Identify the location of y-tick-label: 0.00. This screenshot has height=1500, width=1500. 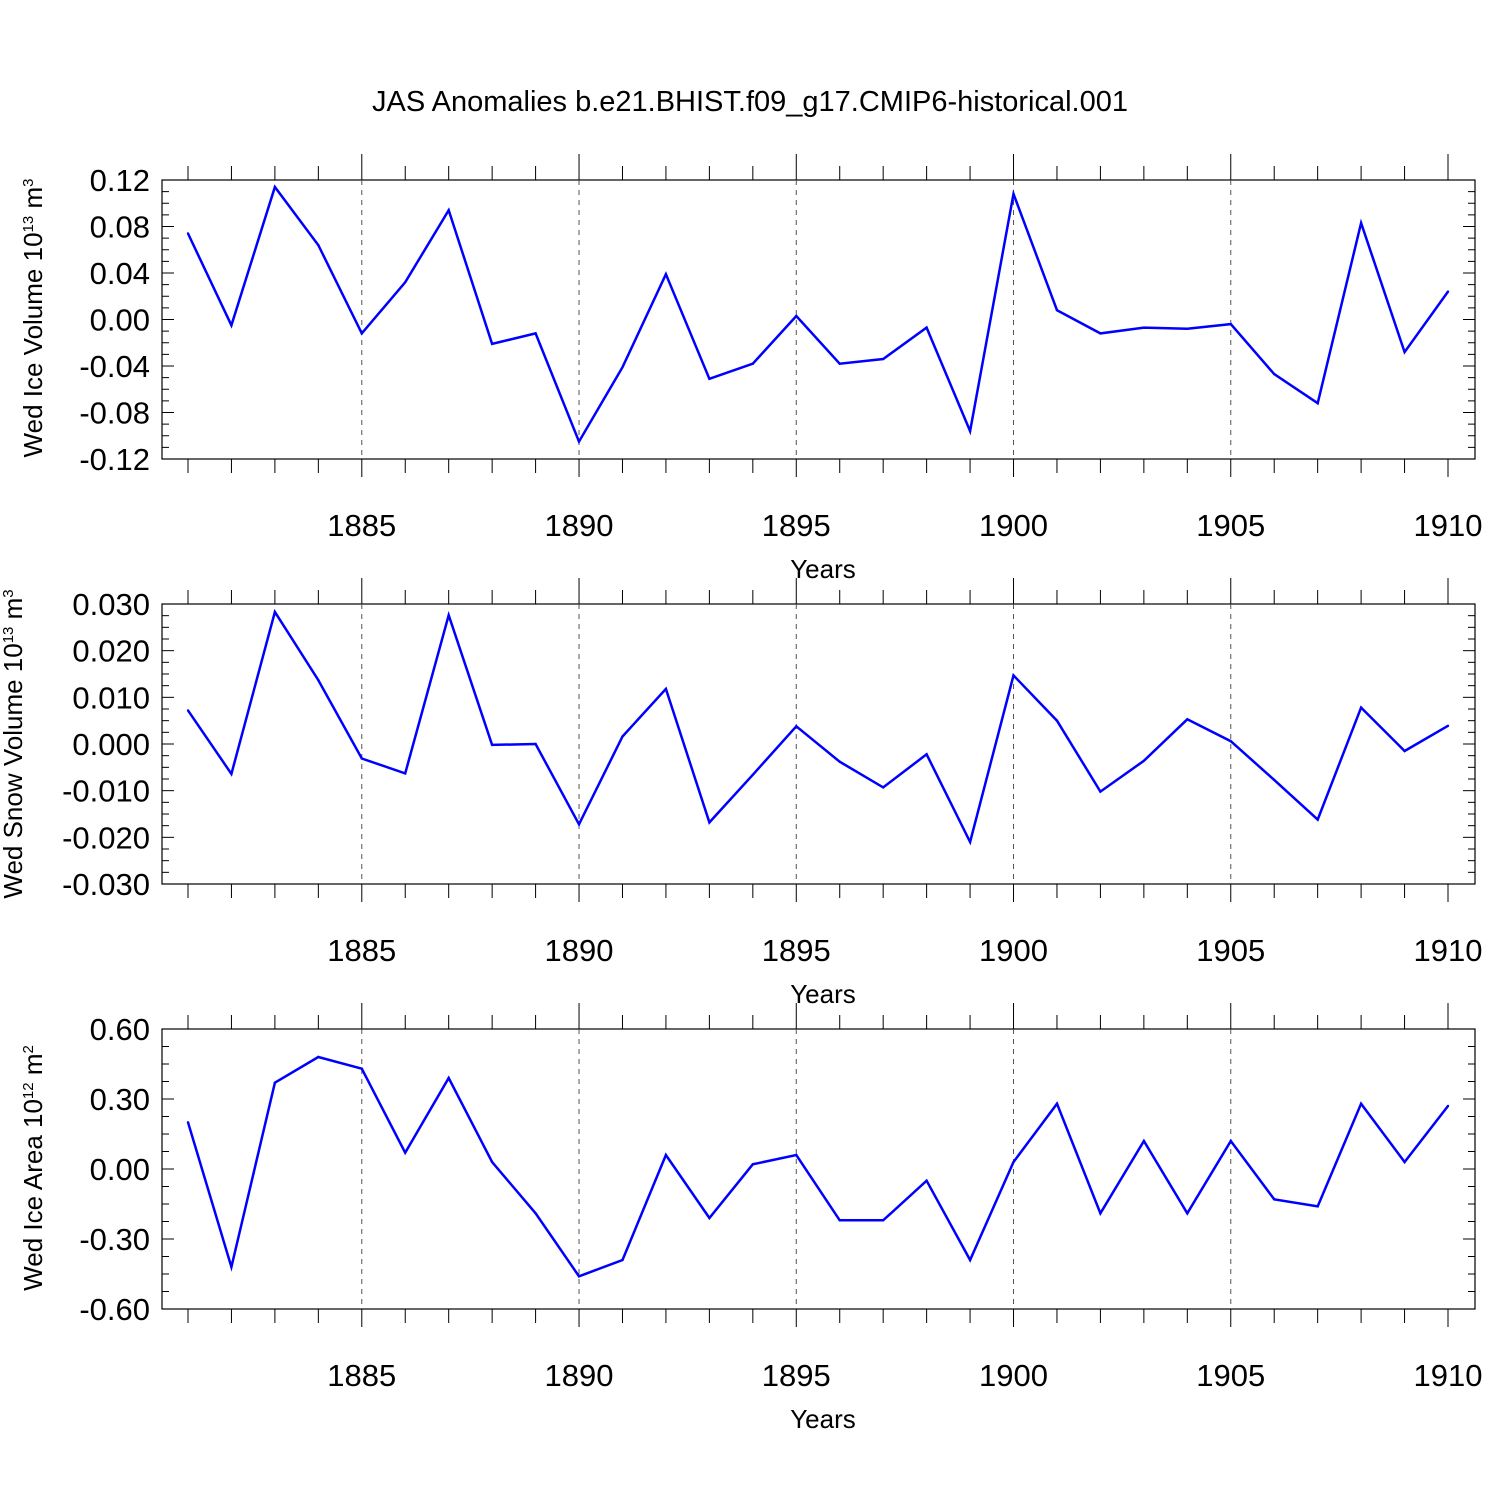
(120, 320).